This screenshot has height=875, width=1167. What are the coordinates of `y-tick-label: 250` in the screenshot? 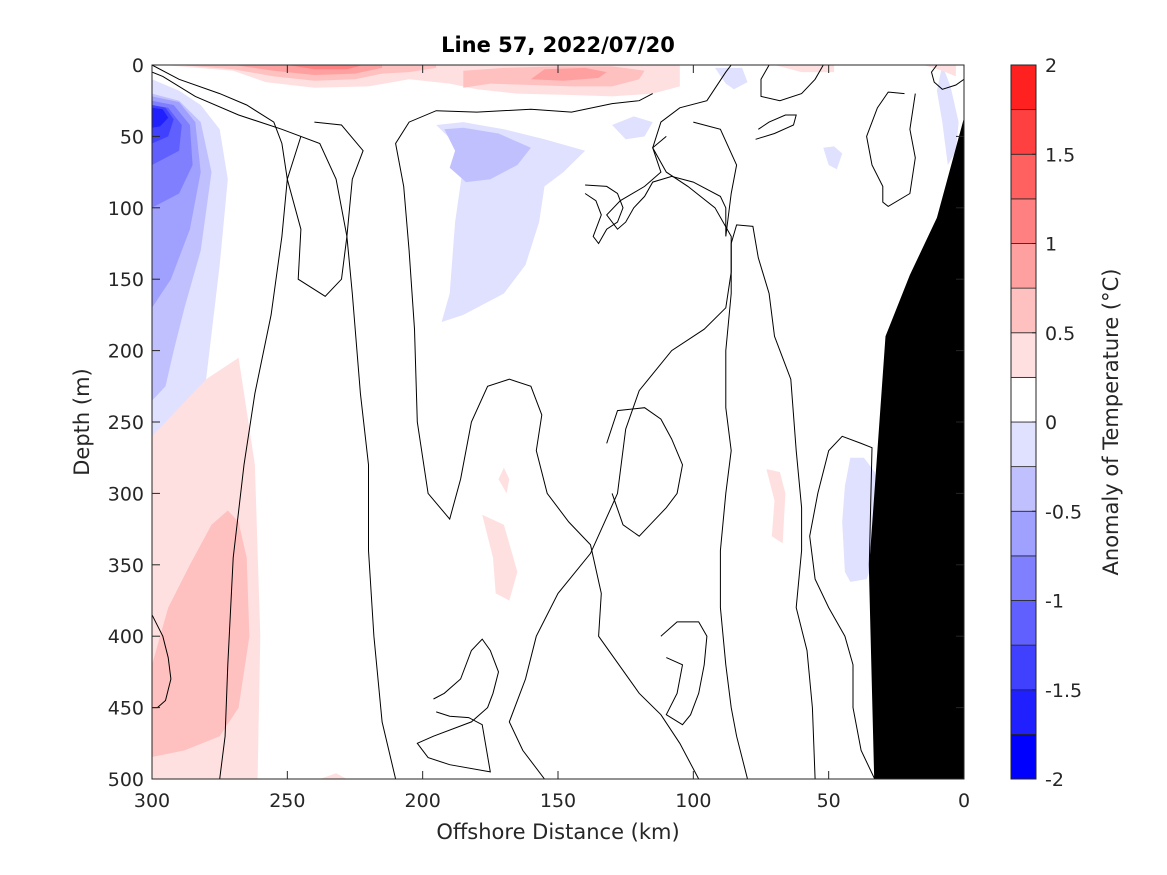 It's located at (126, 423).